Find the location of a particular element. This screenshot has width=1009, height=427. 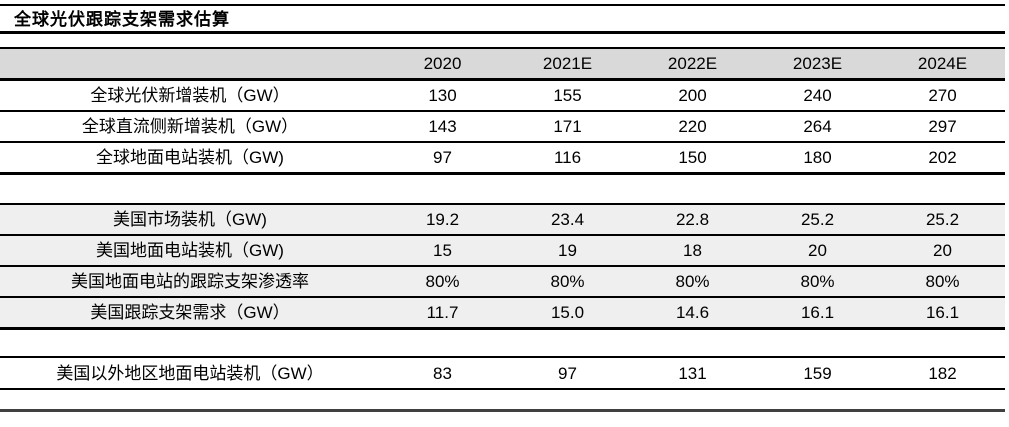

top-rule is located at coordinates (502, 5).